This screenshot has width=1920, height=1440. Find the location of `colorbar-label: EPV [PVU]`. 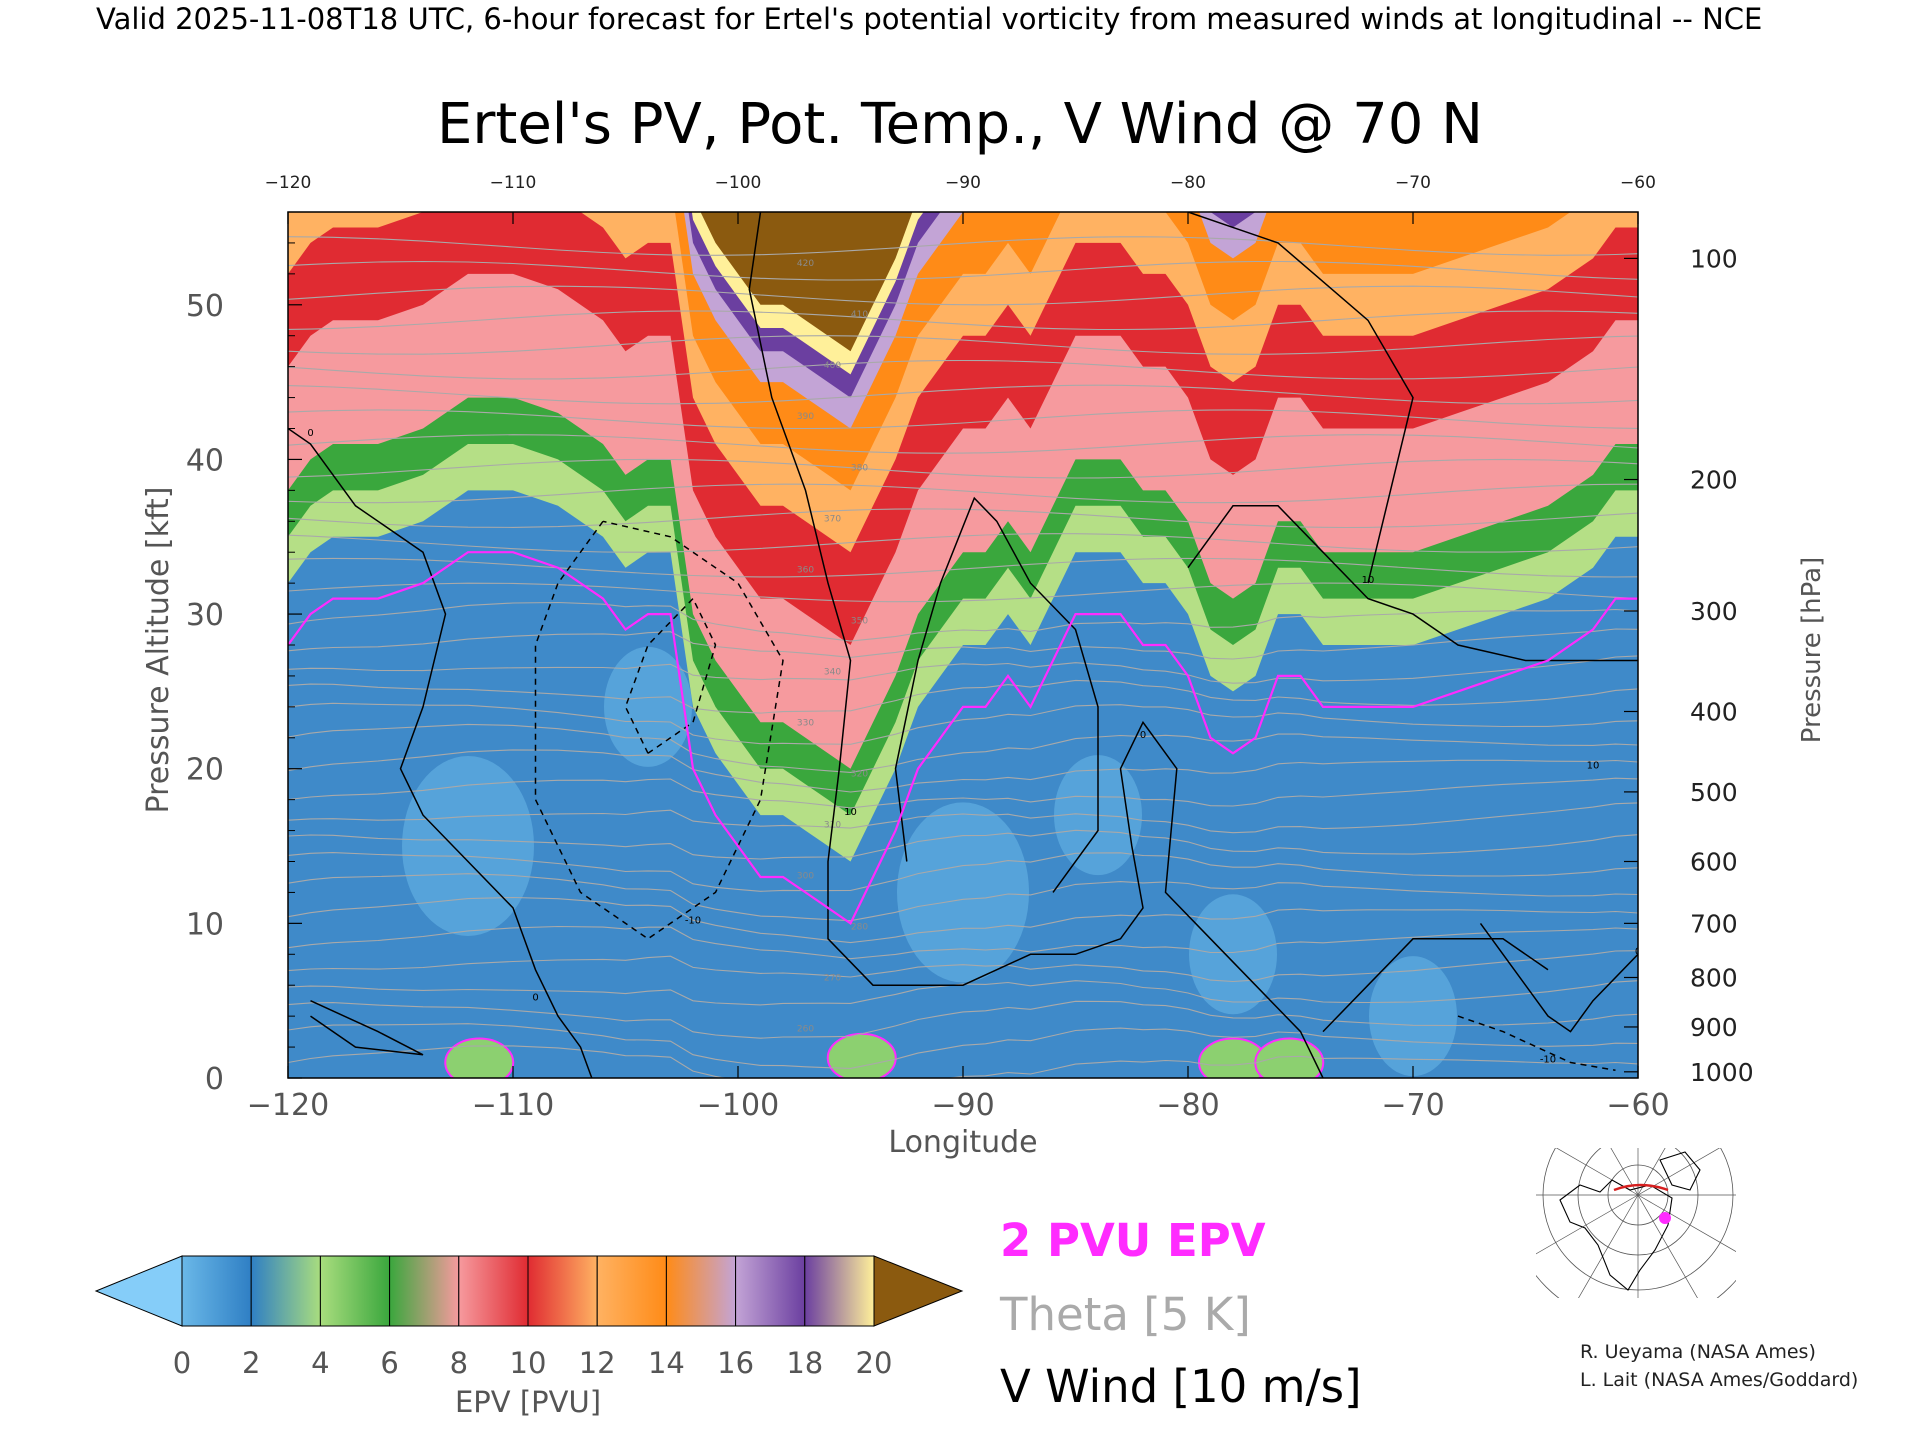

colorbar-label: EPV [PVU] is located at coordinates (528, 1402).